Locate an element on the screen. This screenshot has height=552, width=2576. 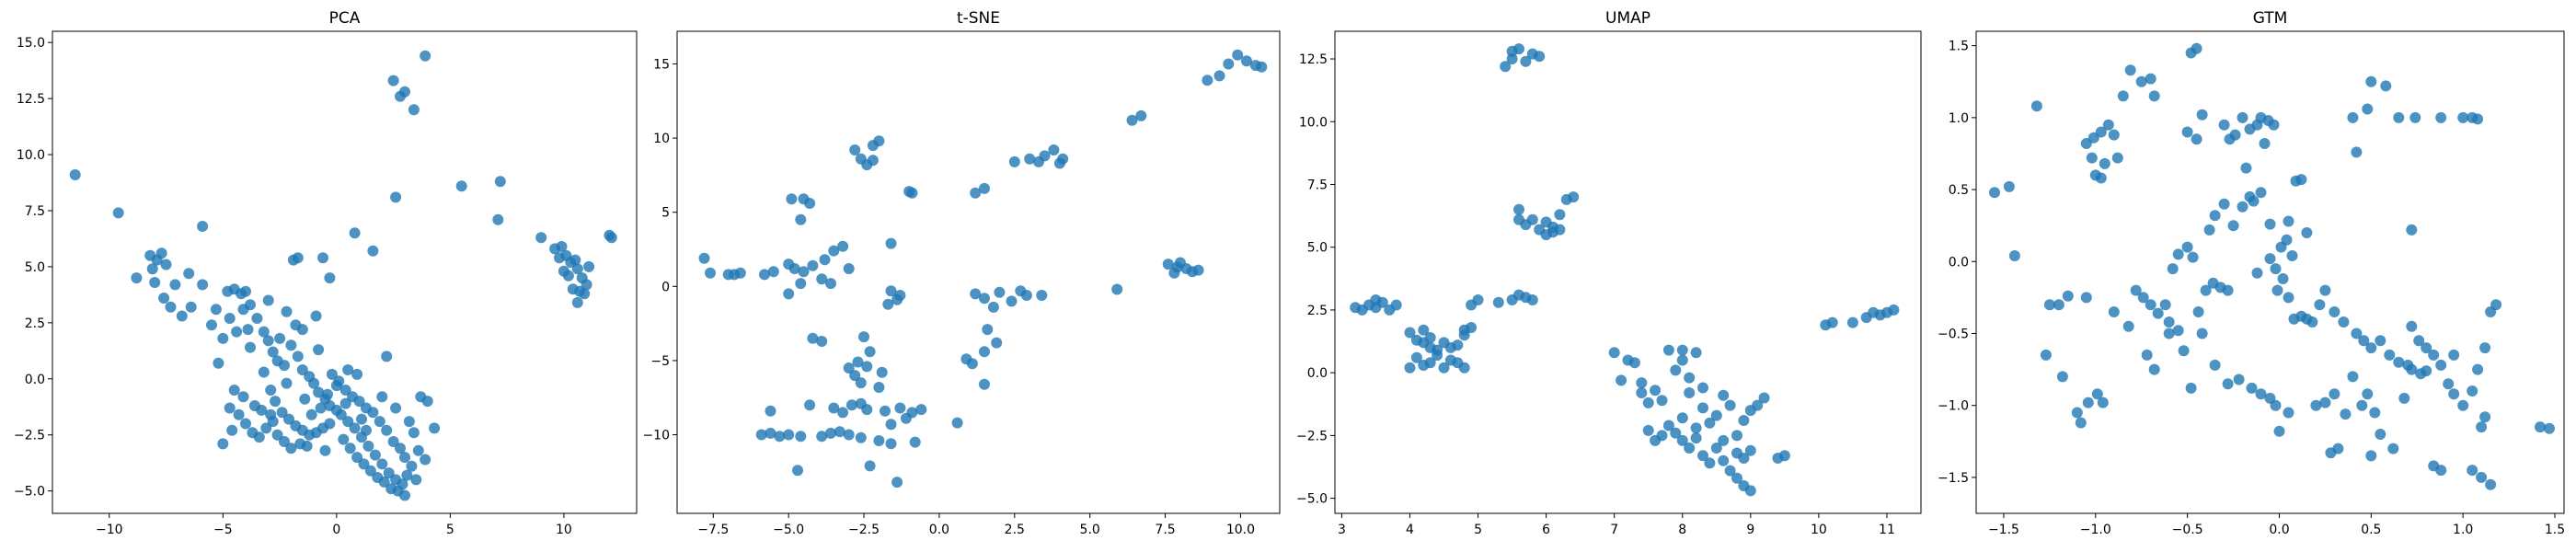
chart-title: PCA is located at coordinates (345, 18).